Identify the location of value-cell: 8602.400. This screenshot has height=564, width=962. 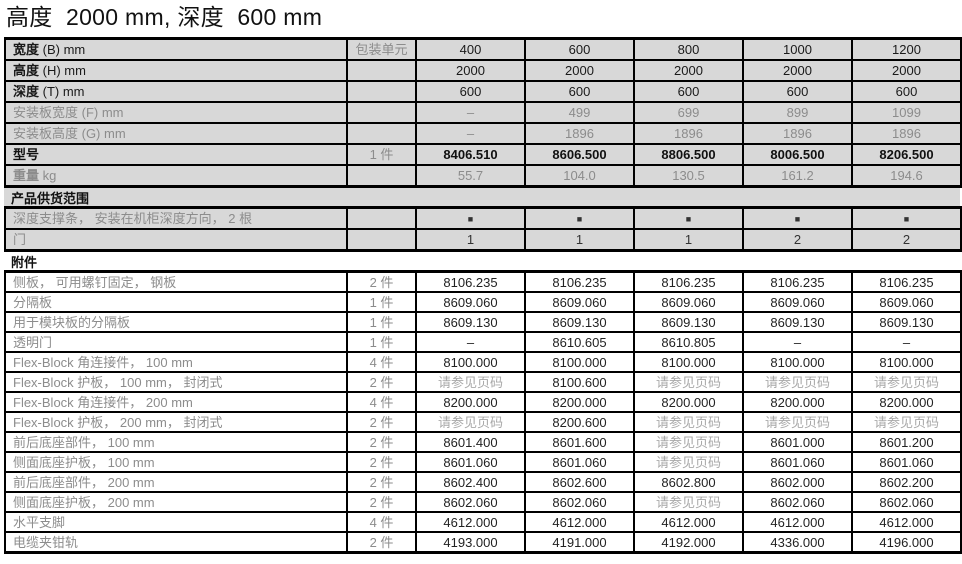
(470, 482).